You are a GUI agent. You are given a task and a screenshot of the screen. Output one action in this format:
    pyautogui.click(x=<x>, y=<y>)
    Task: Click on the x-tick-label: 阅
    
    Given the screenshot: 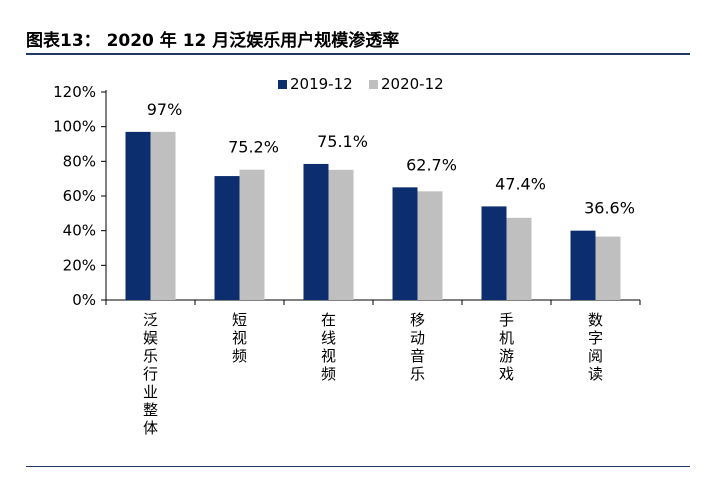 What is the action you would take?
    pyautogui.click(x=595, y=356)
    